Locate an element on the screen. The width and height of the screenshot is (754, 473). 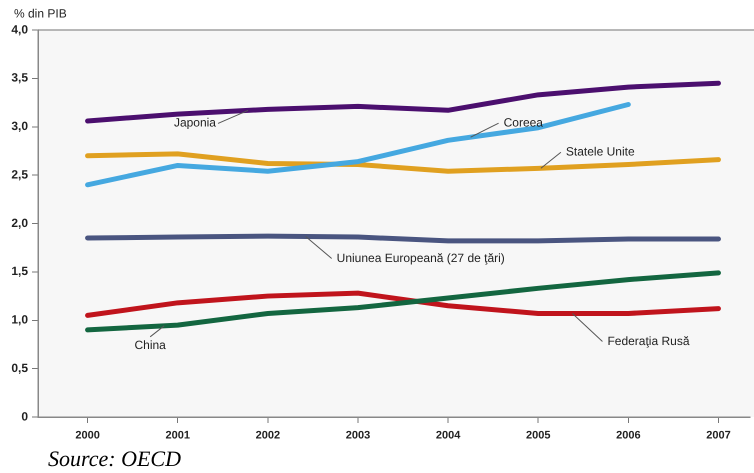
x-tick-label: 2003 is located at coordinates (358, 436).